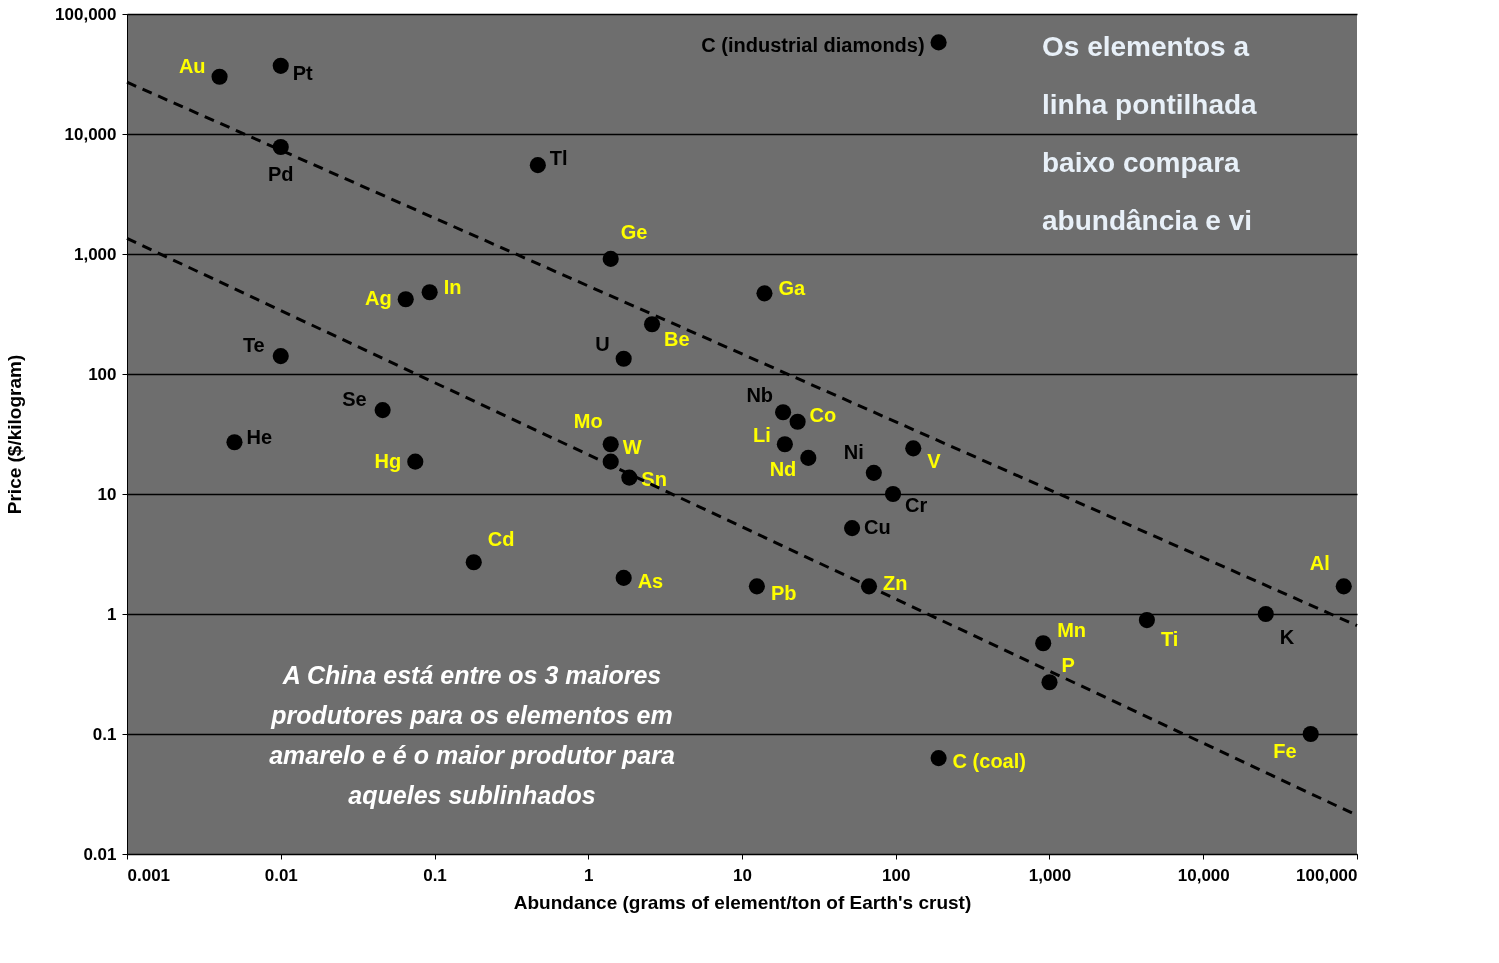  Describe the element at coordinates (1068, 665) in the screenshot. I see `data-label: P` at that location.